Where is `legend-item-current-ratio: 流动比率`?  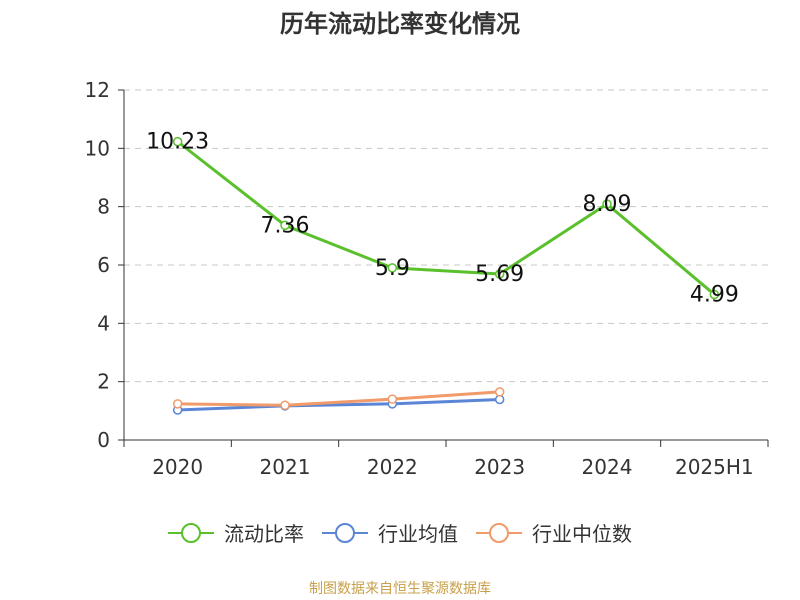
legend-item-current-ratio: 流动比率 is located at coordinates (236, 532).